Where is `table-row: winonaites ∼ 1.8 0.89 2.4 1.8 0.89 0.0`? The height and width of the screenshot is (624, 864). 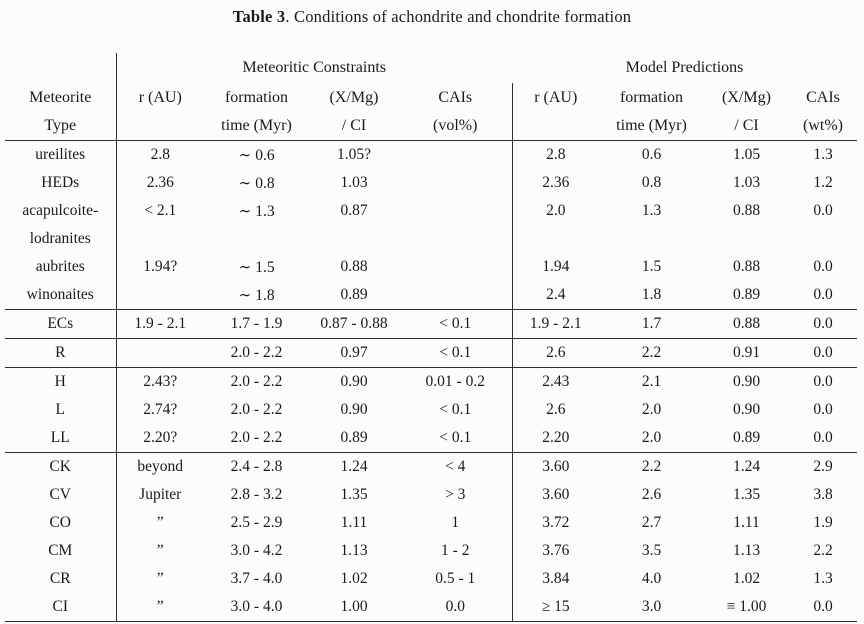 table-row: winonaites ∼ 1.8 0.89 2.4 1.8 0.89 0.0 is located at coordinates (431, 295).